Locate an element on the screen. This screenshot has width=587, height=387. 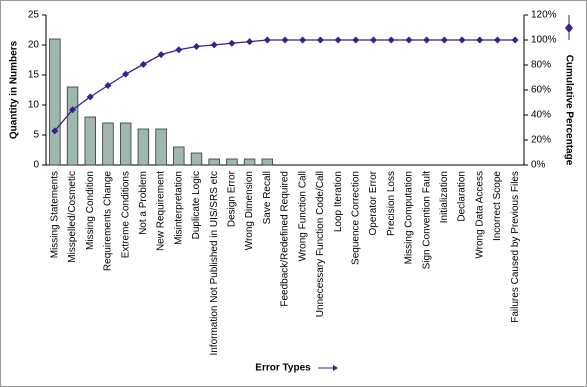
x-axis-title: Error Types is located at coordinates (283, 368).